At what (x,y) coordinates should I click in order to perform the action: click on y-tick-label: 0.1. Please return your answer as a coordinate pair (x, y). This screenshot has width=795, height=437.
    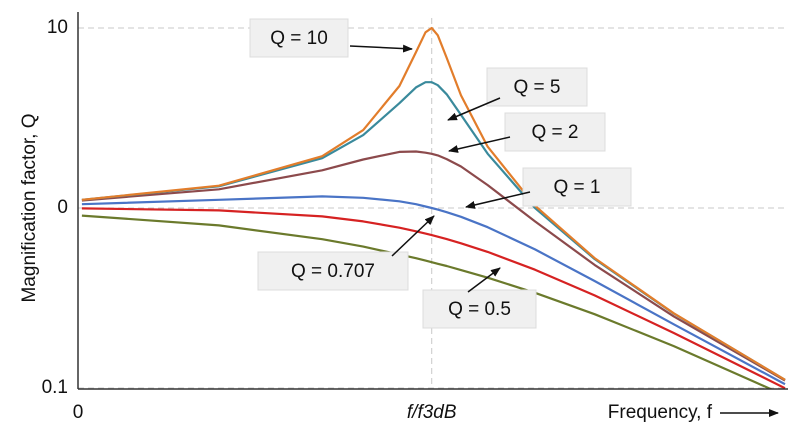
    Looking at the image, I should click on (55, 387).